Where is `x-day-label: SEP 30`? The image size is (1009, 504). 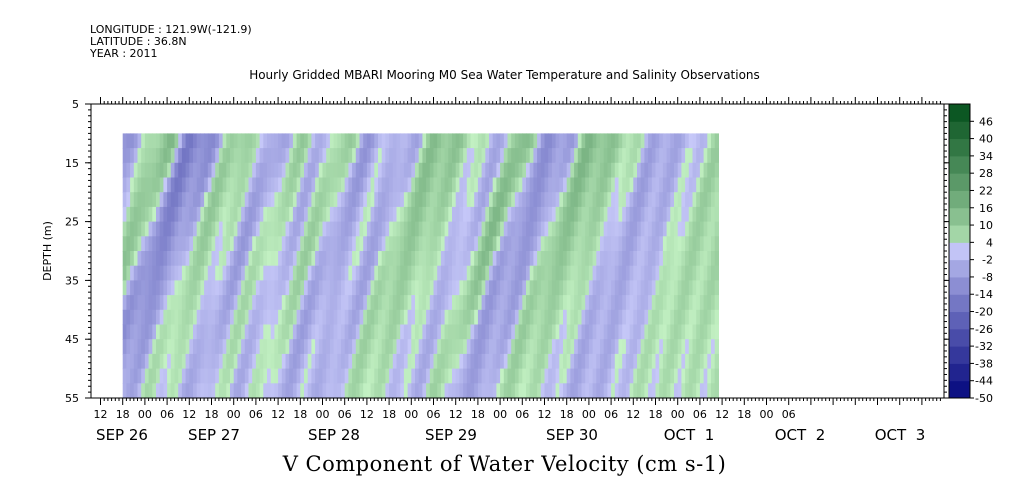 x-day-label: SEP 30 is located at coordinates (572, 435).